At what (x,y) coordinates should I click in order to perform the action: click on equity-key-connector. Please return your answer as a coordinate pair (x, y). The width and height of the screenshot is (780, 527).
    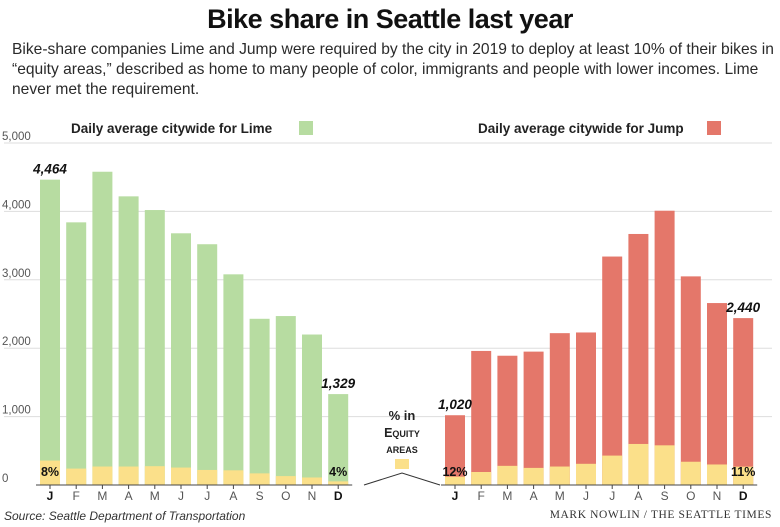
    Looking at the image, I should click on (402, 479).